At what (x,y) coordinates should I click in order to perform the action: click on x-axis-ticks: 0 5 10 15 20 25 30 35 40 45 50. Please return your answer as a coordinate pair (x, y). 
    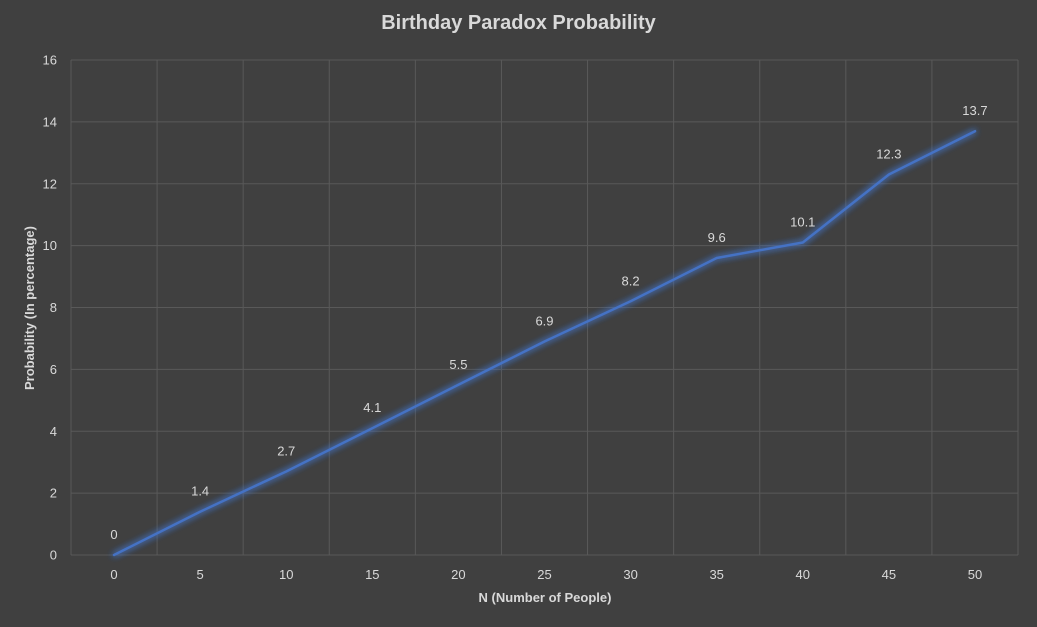
    Looking at the image, I should click on (546, 574).